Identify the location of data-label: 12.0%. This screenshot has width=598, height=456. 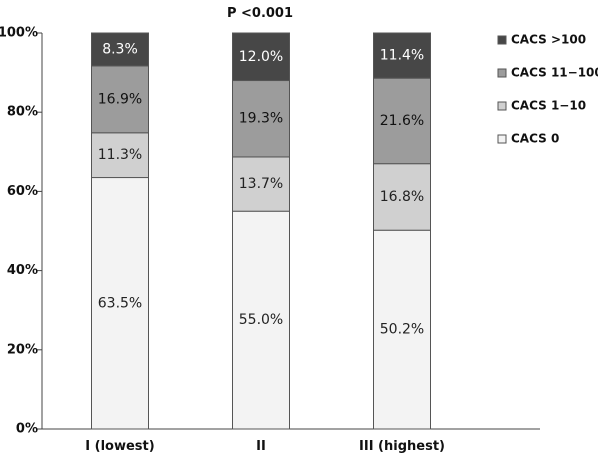
(261, 57).